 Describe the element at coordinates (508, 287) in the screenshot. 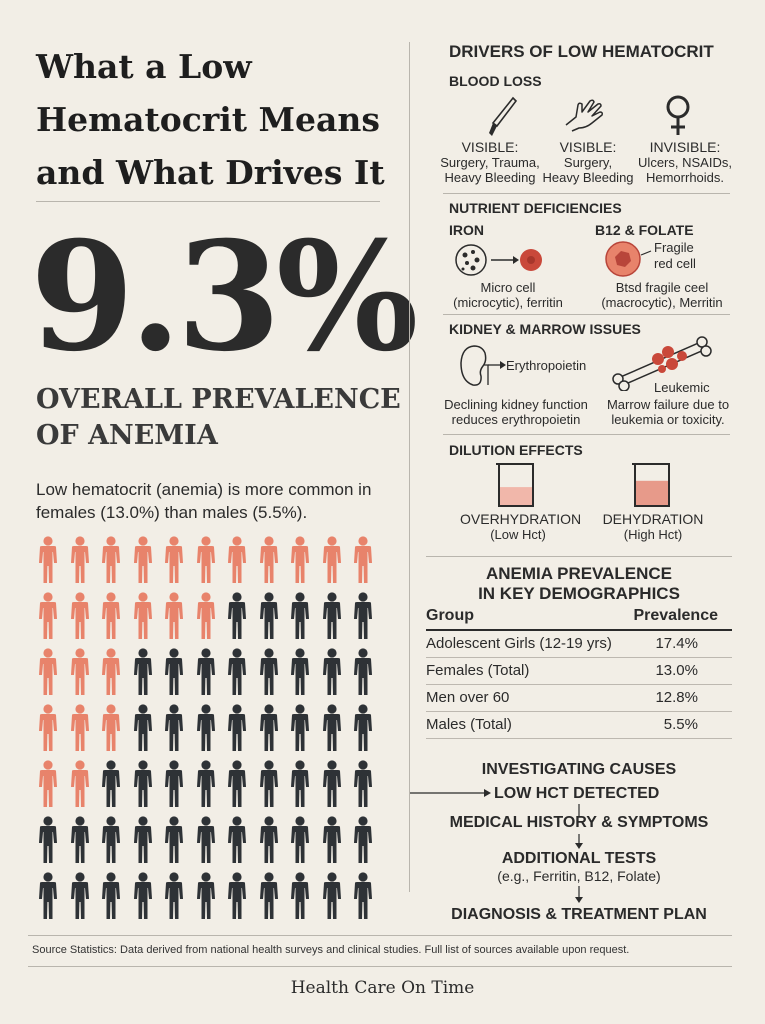

I see `iron-desc-1: Micro cell` at that location.